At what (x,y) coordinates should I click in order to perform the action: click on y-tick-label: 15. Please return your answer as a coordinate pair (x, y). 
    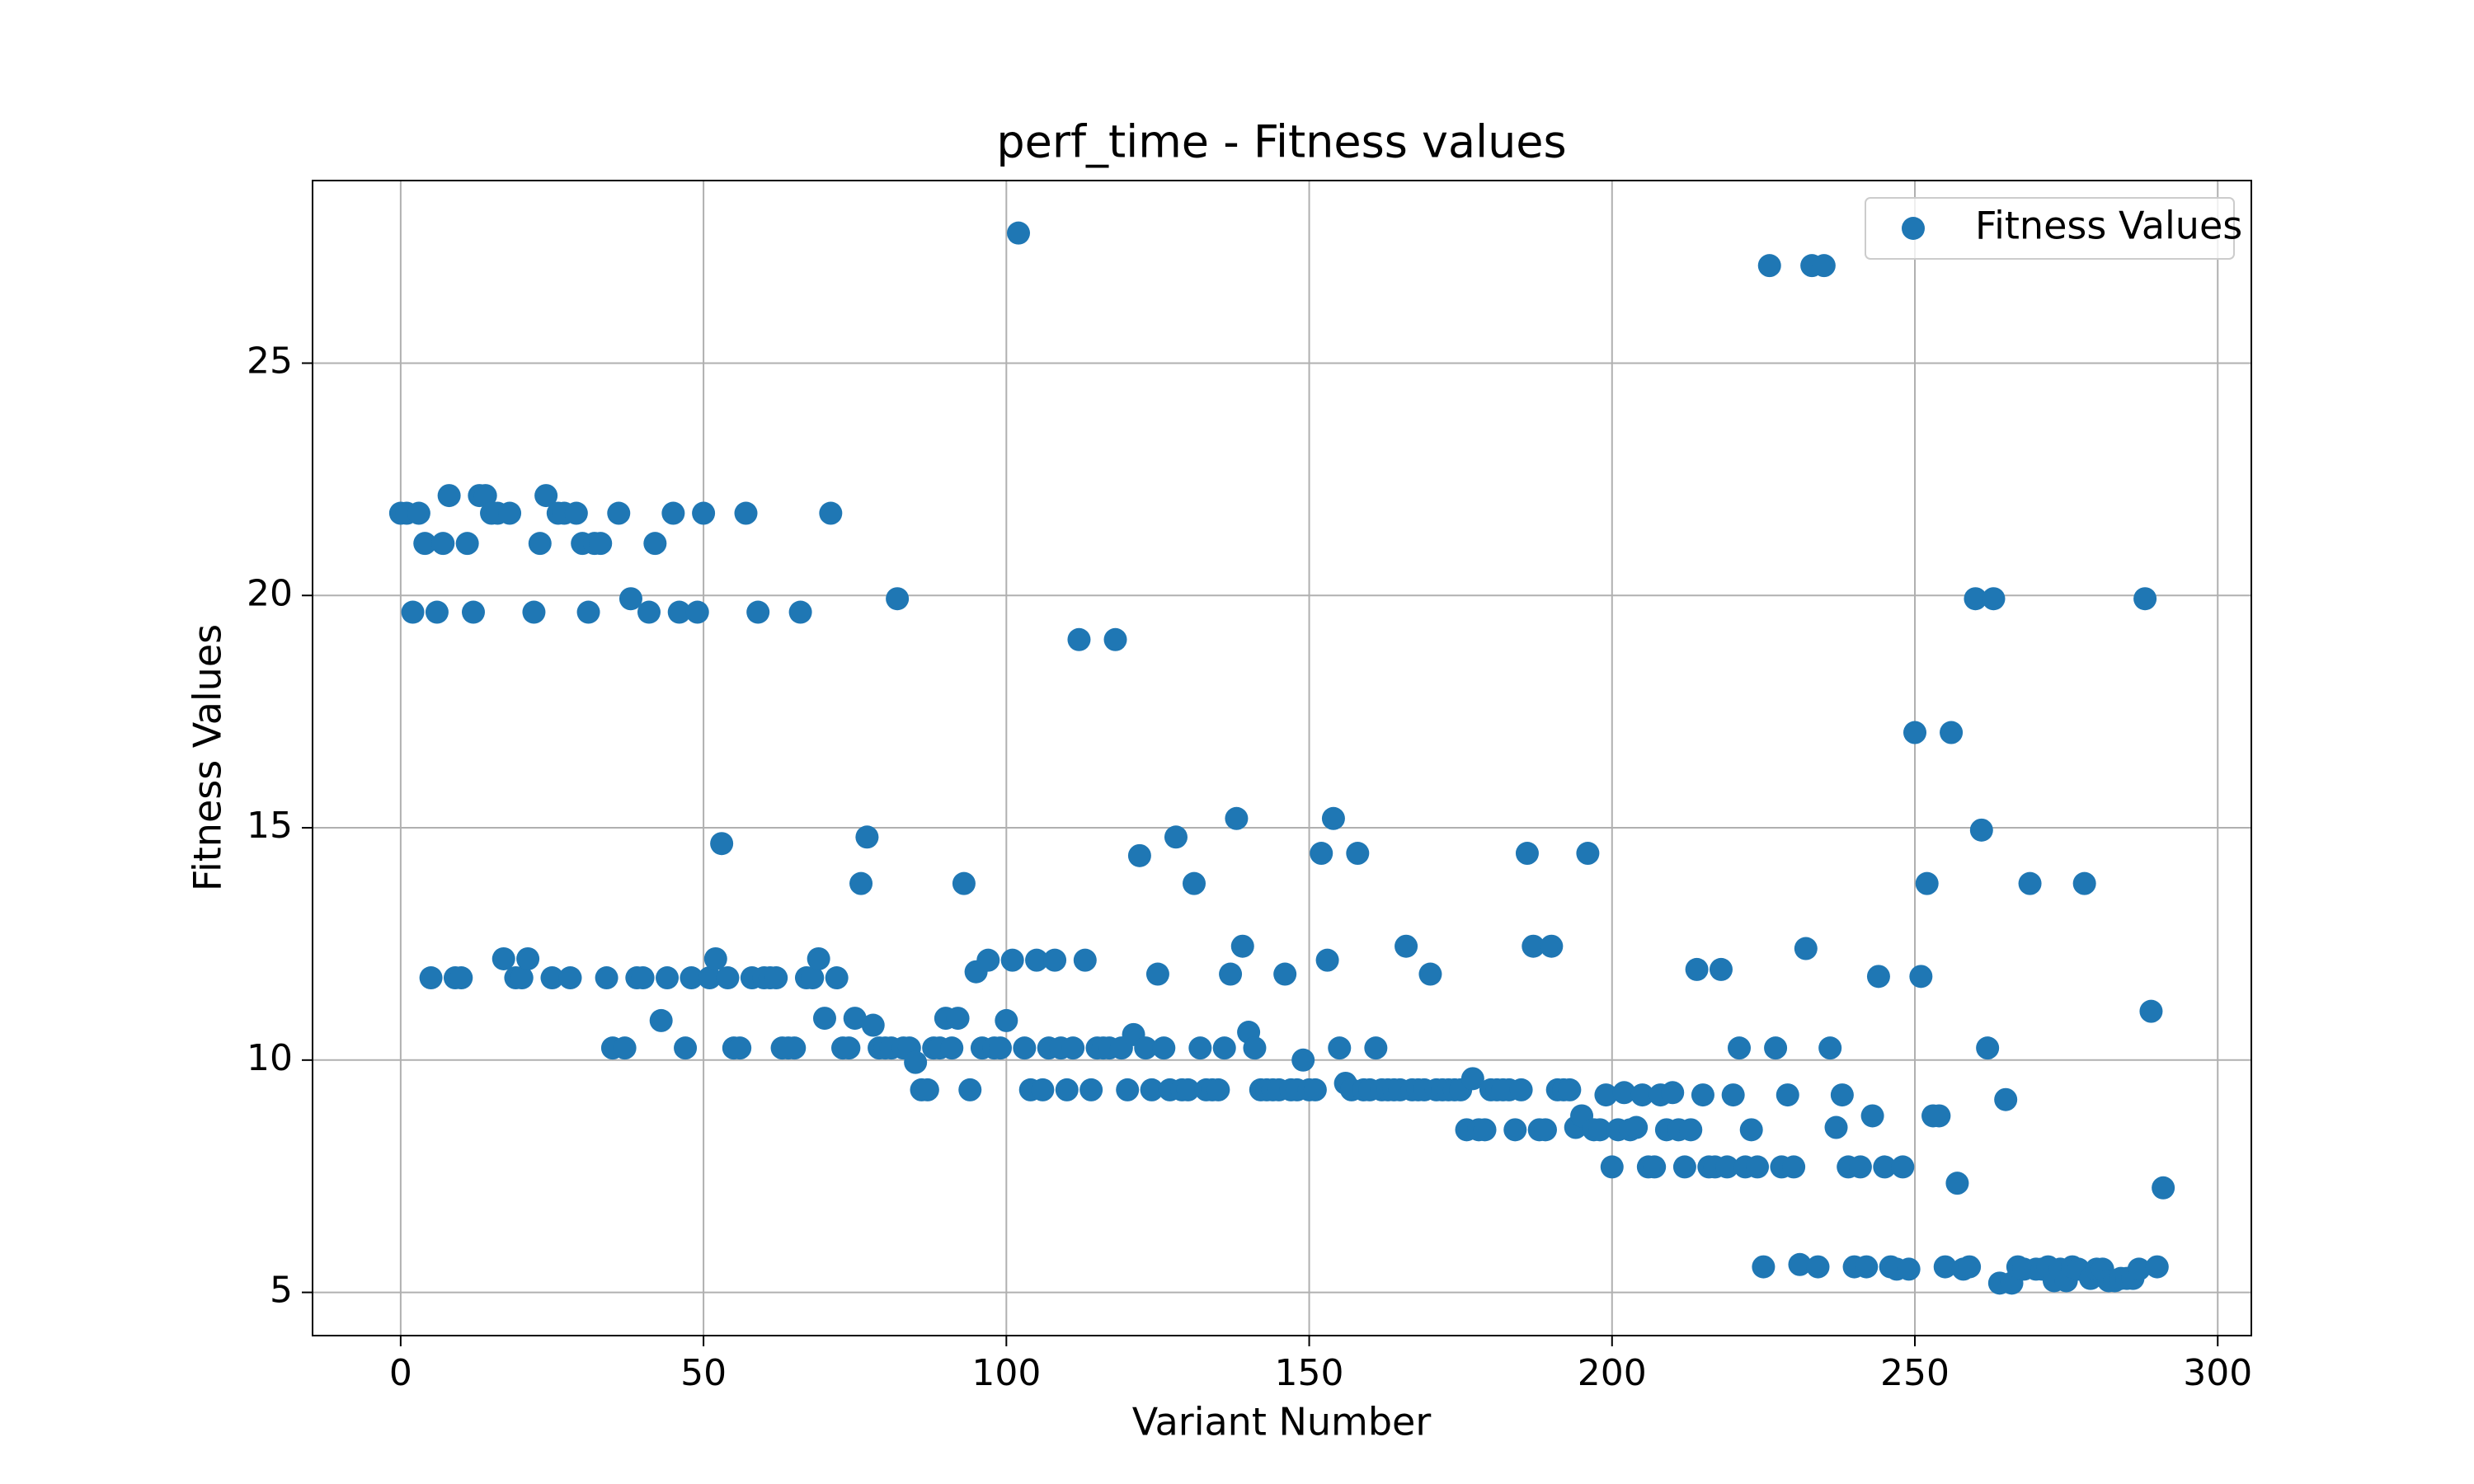
    Looking at the image, I should click on (270, 826).